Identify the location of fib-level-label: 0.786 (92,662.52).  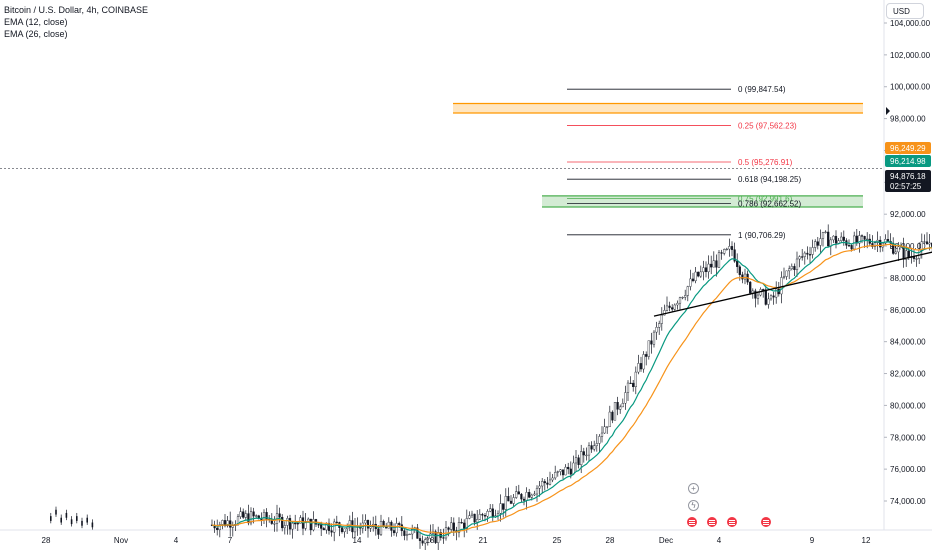
(769, 204).